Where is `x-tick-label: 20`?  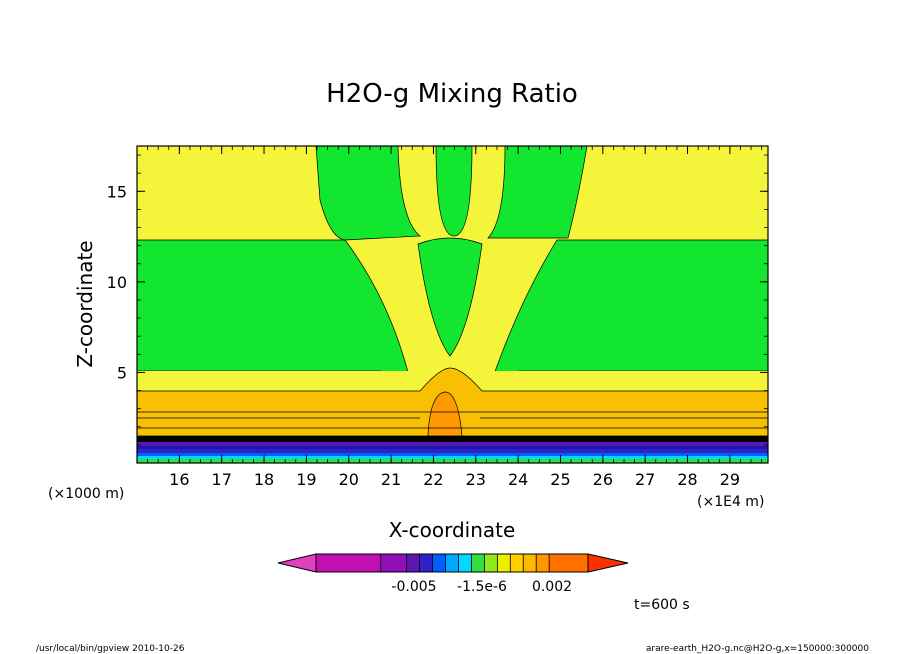
x-tick-label: 20 is located at coordinates (349, 479).